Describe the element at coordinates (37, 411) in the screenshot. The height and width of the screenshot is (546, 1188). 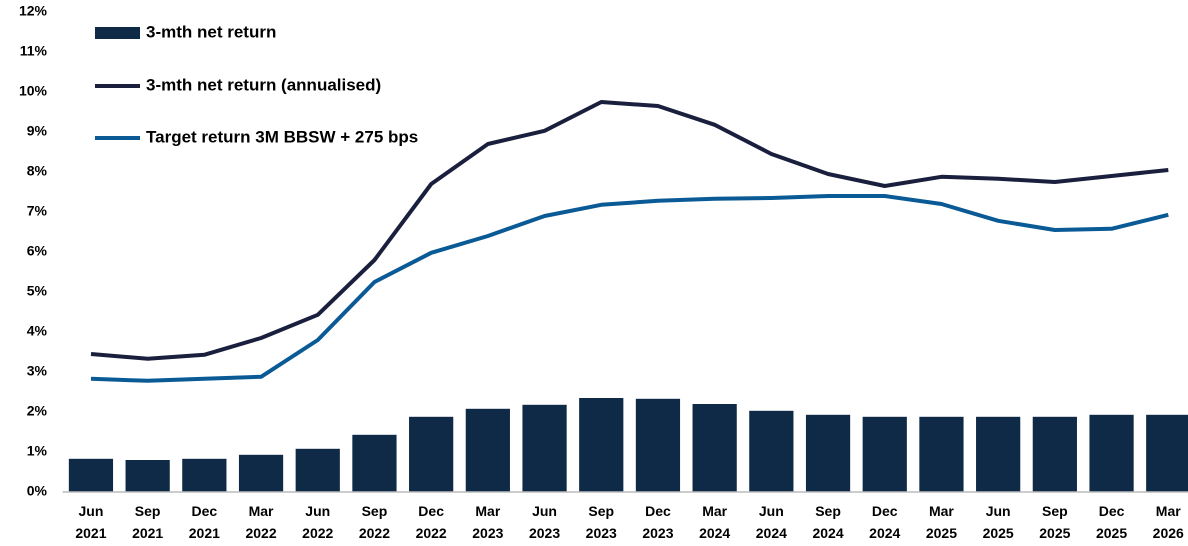
I see `y-tick-label: 2%` at that location.